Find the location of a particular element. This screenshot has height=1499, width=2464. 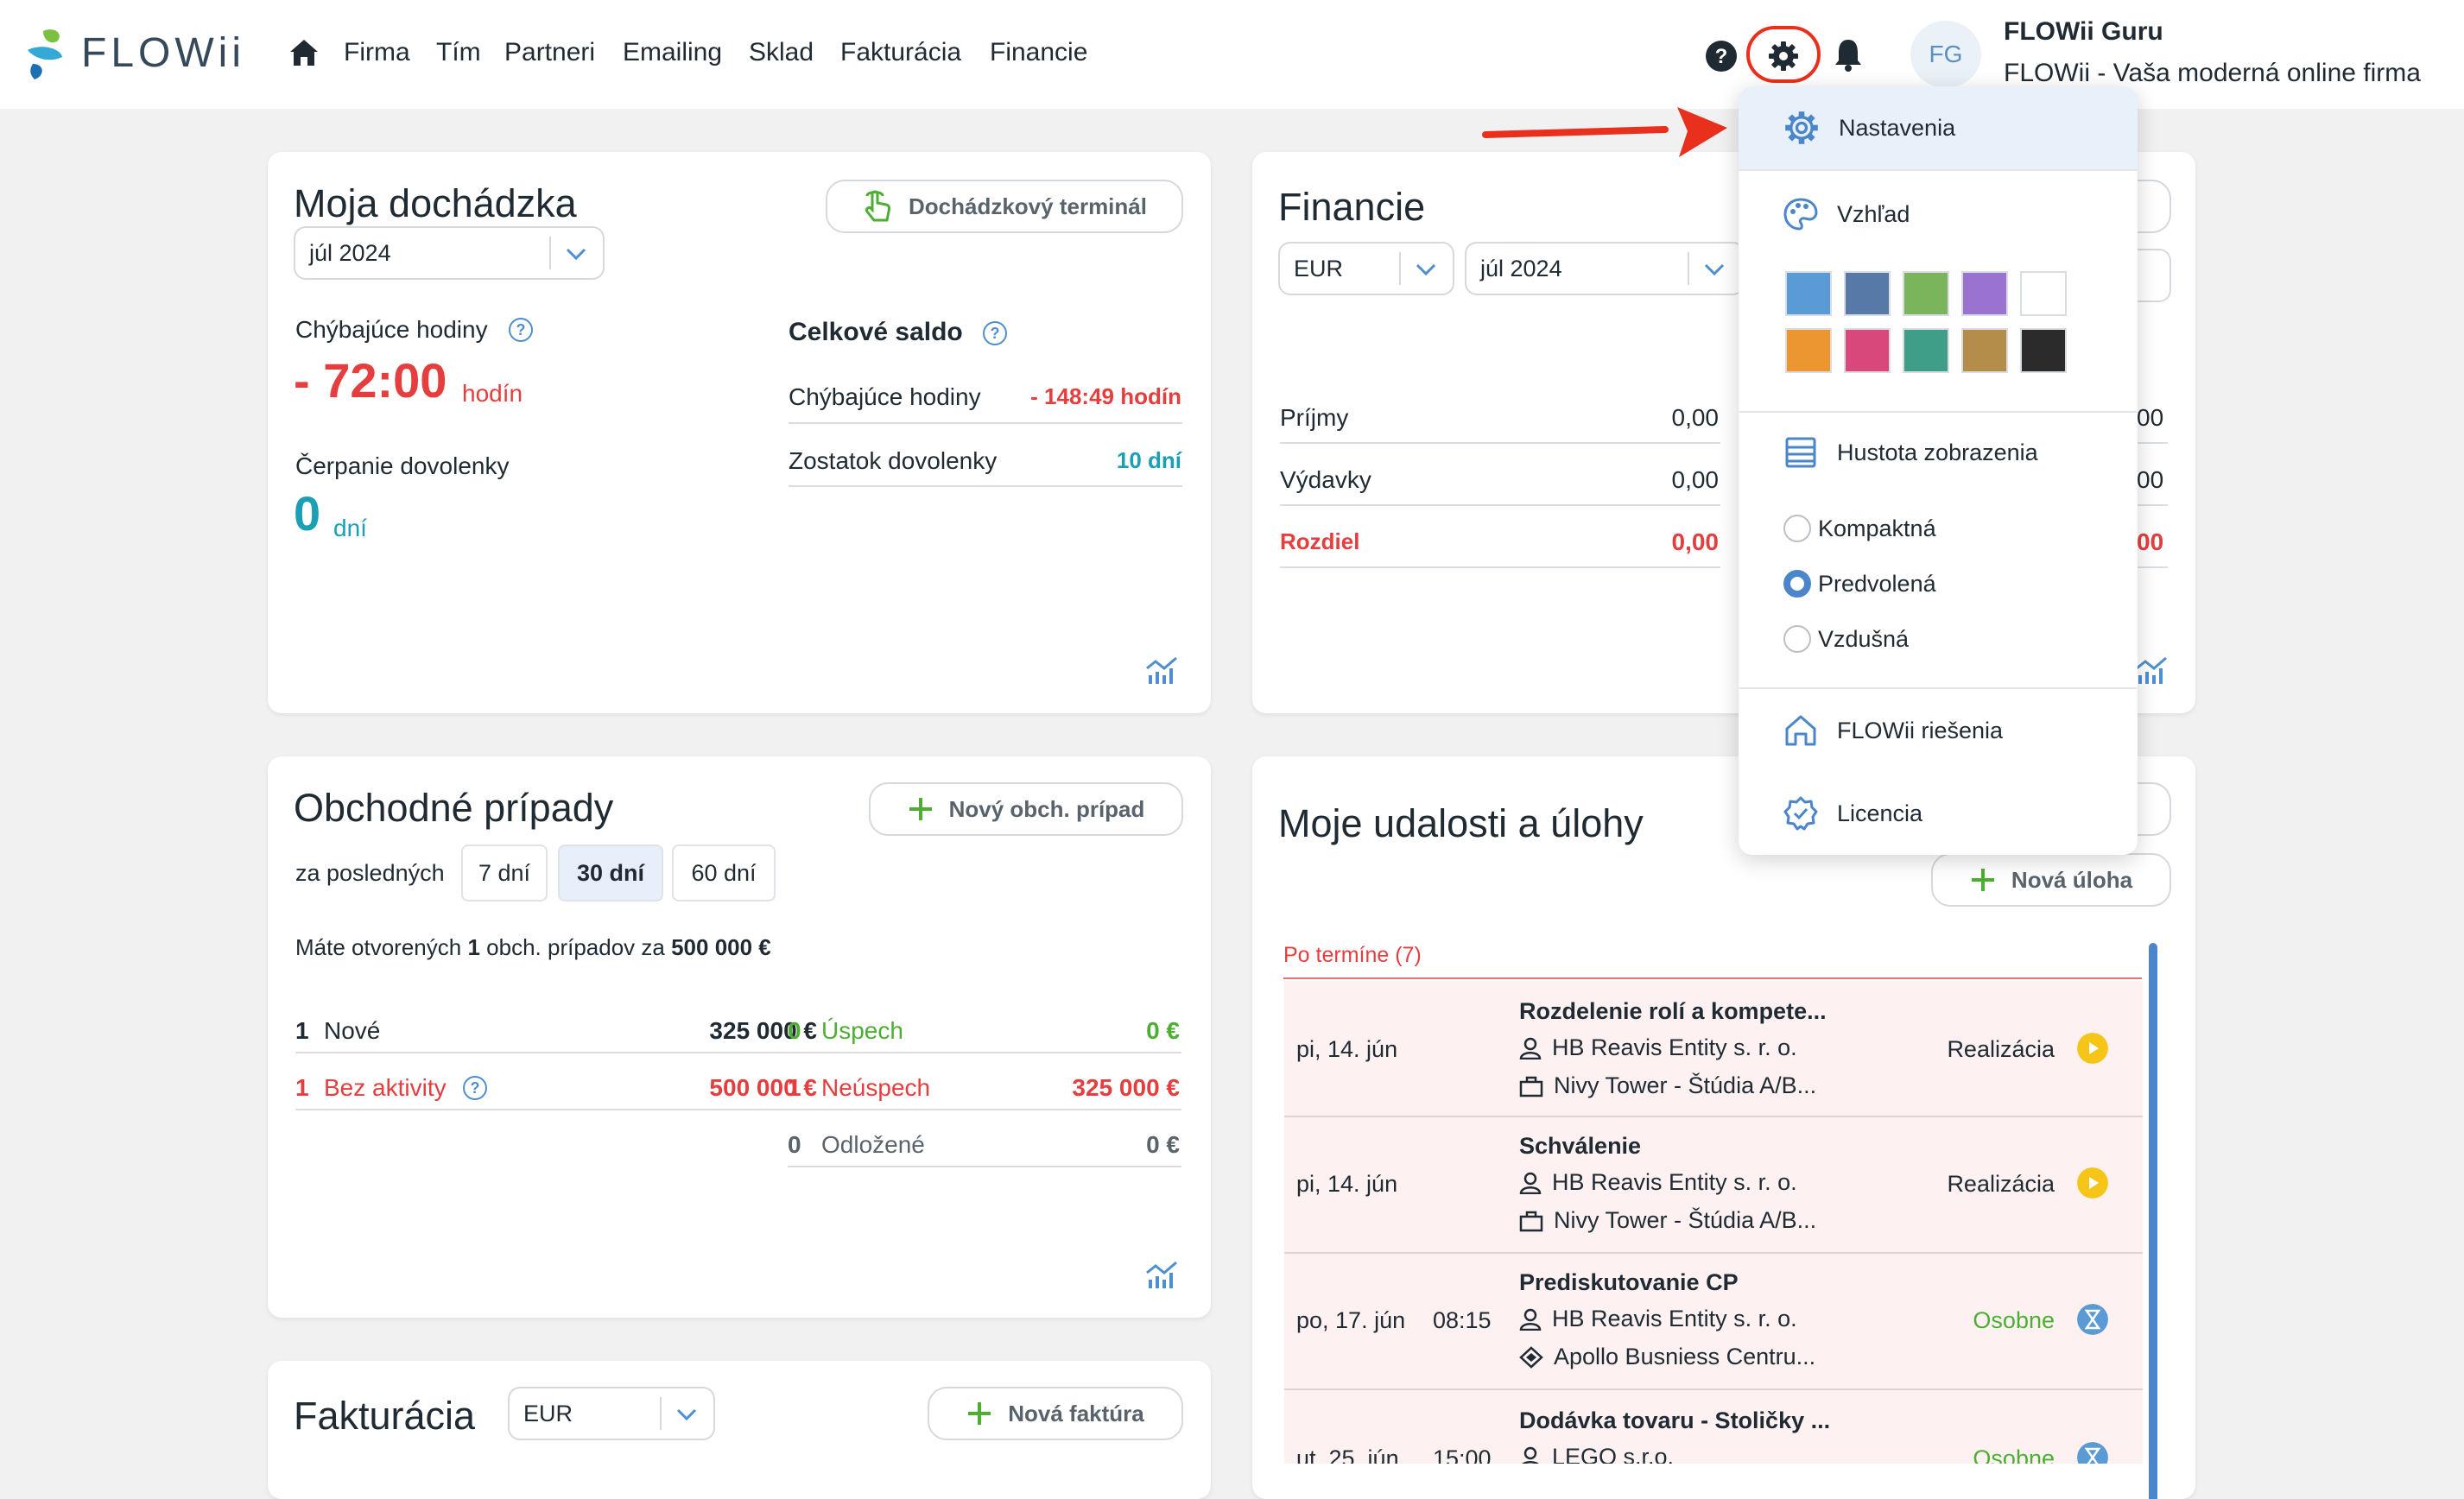

color-swatch-navy is located at coordinates (1867, 293).